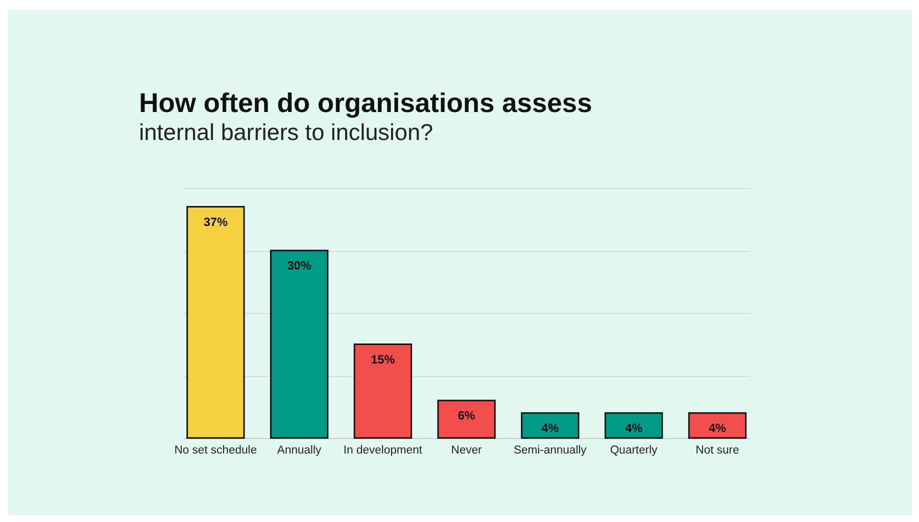 The width and height of the screenshot is (919, 522). What do you see at coordinates (383, 450) in the screenshot?
I see `x-tick-label: In development` at bounding box center [383, 450].